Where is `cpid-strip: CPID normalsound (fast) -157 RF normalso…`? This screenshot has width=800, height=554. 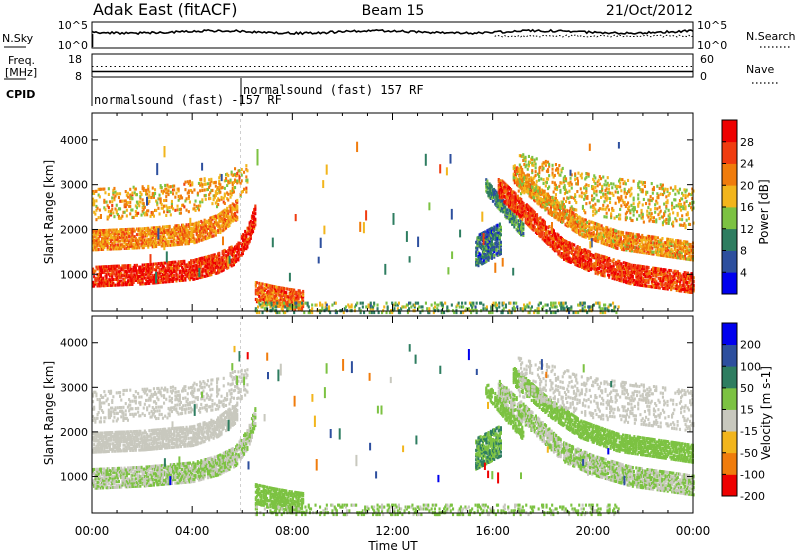
cpid-strip: CPID normalsound (fast) -157 RF normalso… is located at coordinates (215, 92).